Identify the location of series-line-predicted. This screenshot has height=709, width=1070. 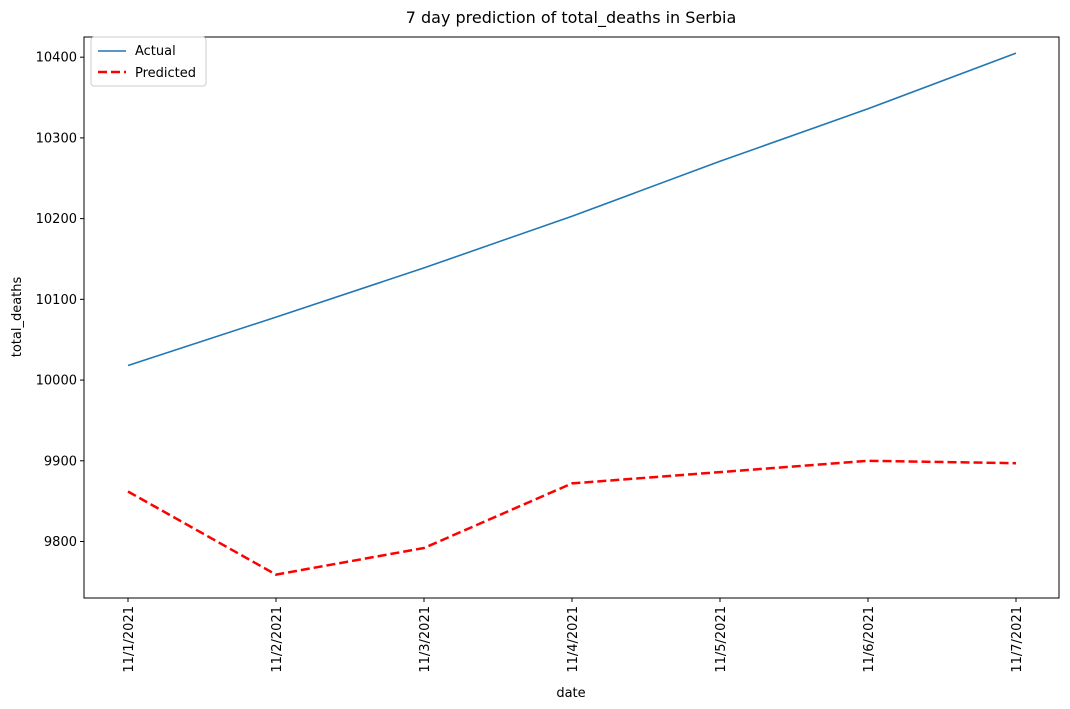
(572, 517).